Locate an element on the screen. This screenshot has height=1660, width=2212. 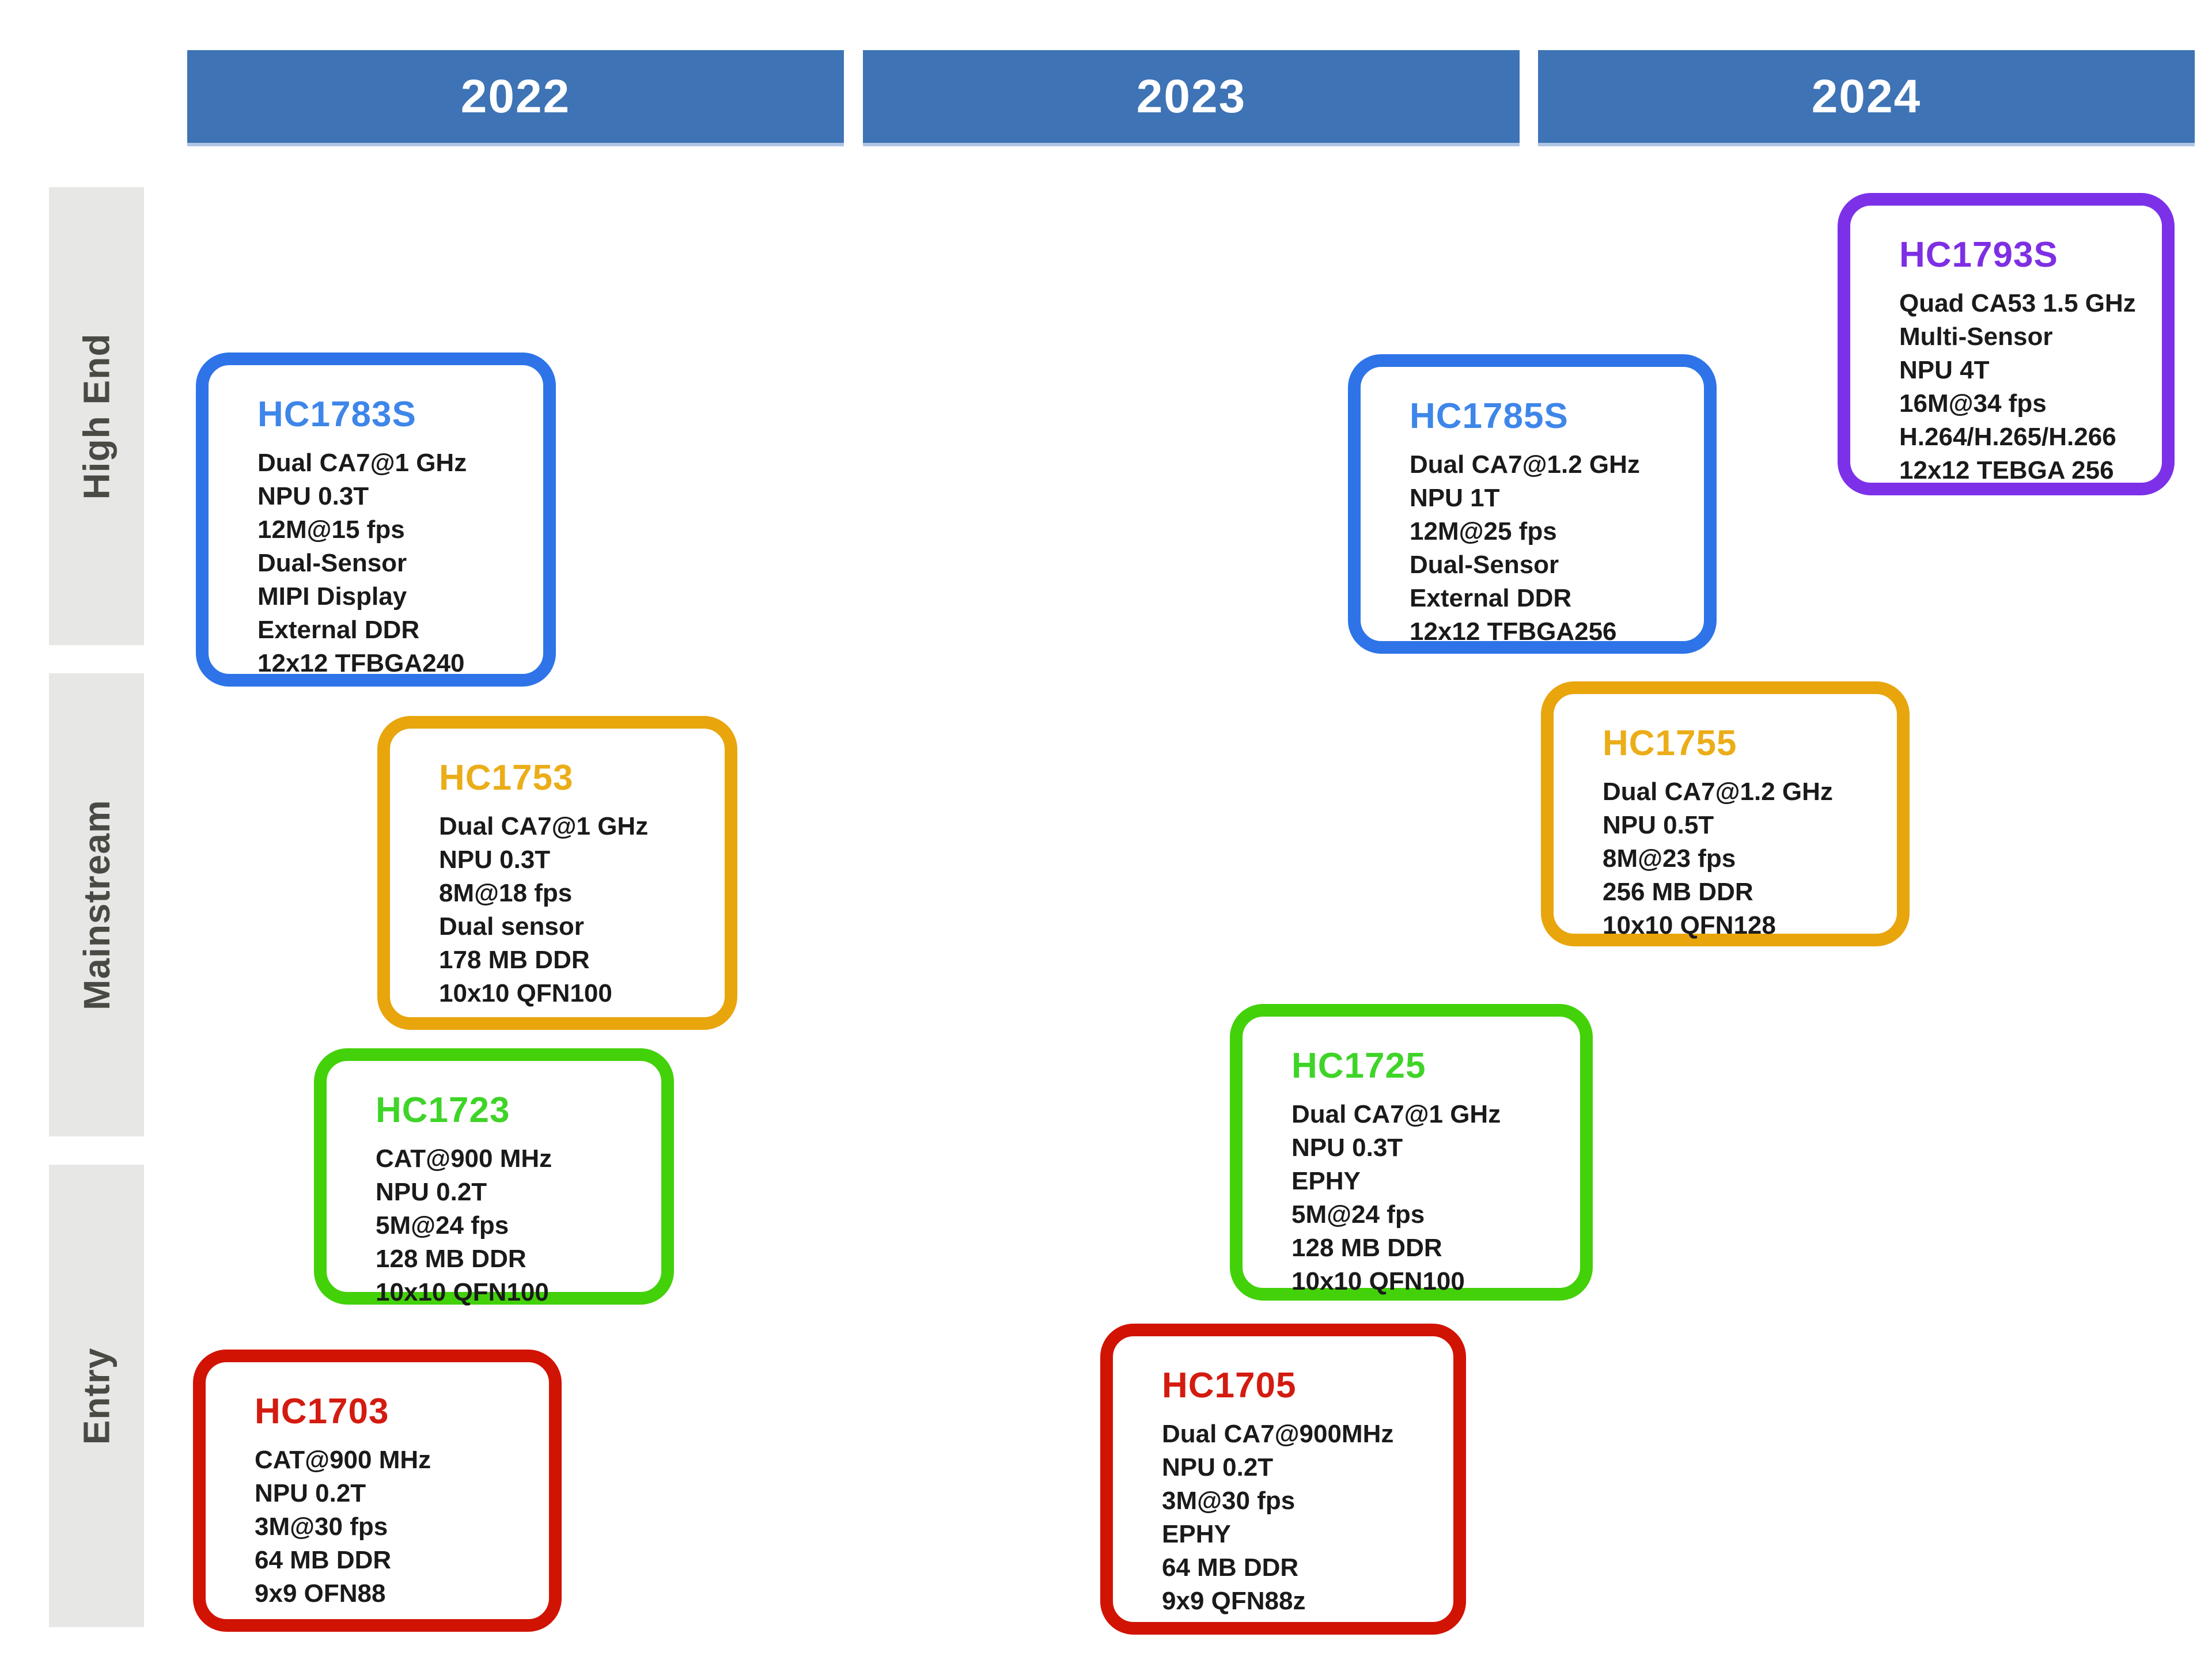
product-title: HC1753 is located at coordinates (506, 778).